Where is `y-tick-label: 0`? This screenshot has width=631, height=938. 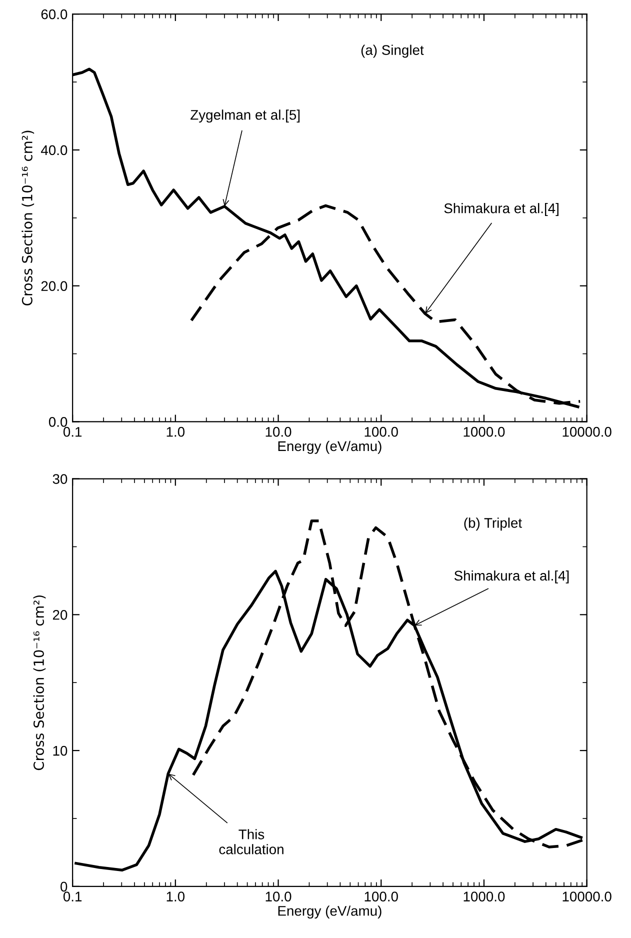 y-tick-label: 0 is located at coordinates (64, 887).